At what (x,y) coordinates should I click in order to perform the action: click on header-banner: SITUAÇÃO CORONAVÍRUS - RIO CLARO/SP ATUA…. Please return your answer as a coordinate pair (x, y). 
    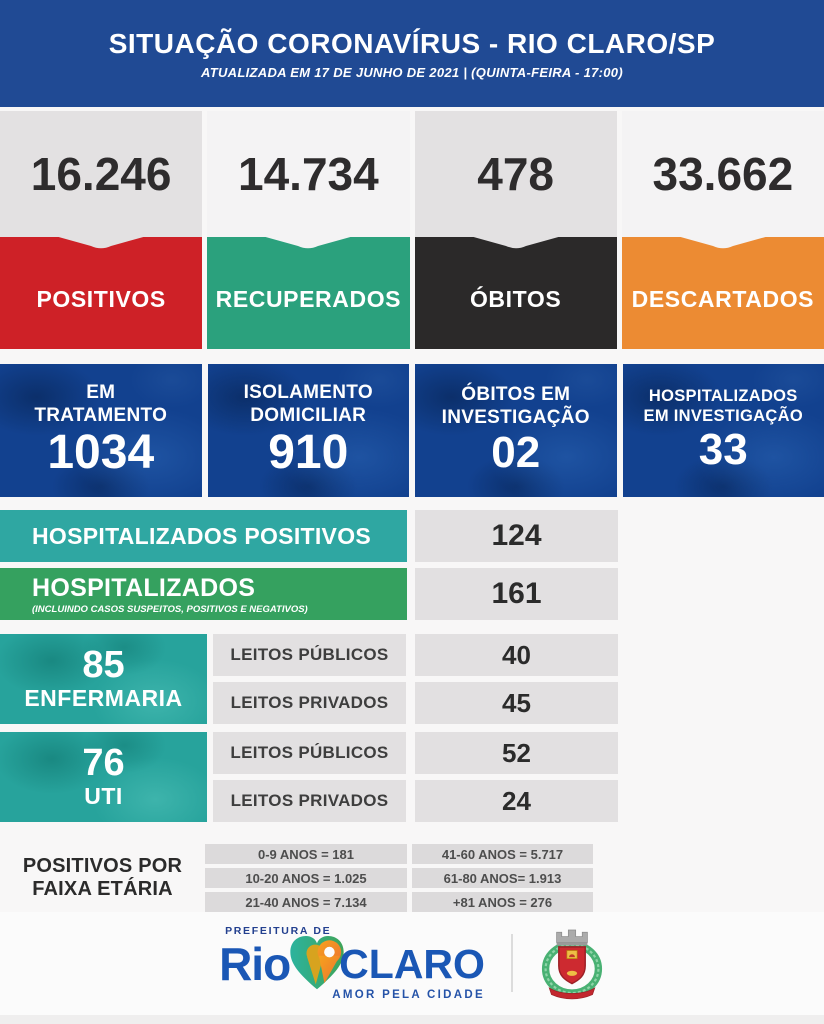
    Looking at the image, I should click on (412, 53).